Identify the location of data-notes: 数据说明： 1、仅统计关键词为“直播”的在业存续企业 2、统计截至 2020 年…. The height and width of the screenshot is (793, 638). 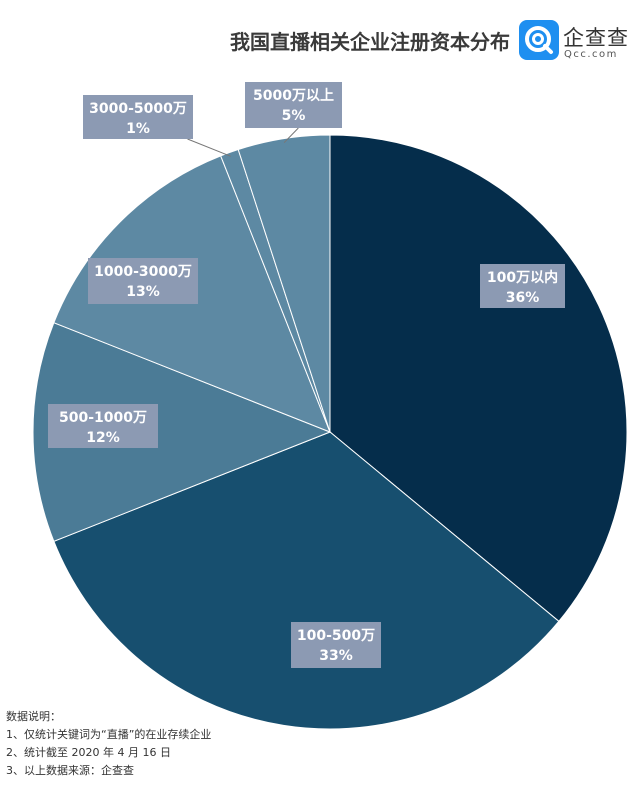
(108, 744).